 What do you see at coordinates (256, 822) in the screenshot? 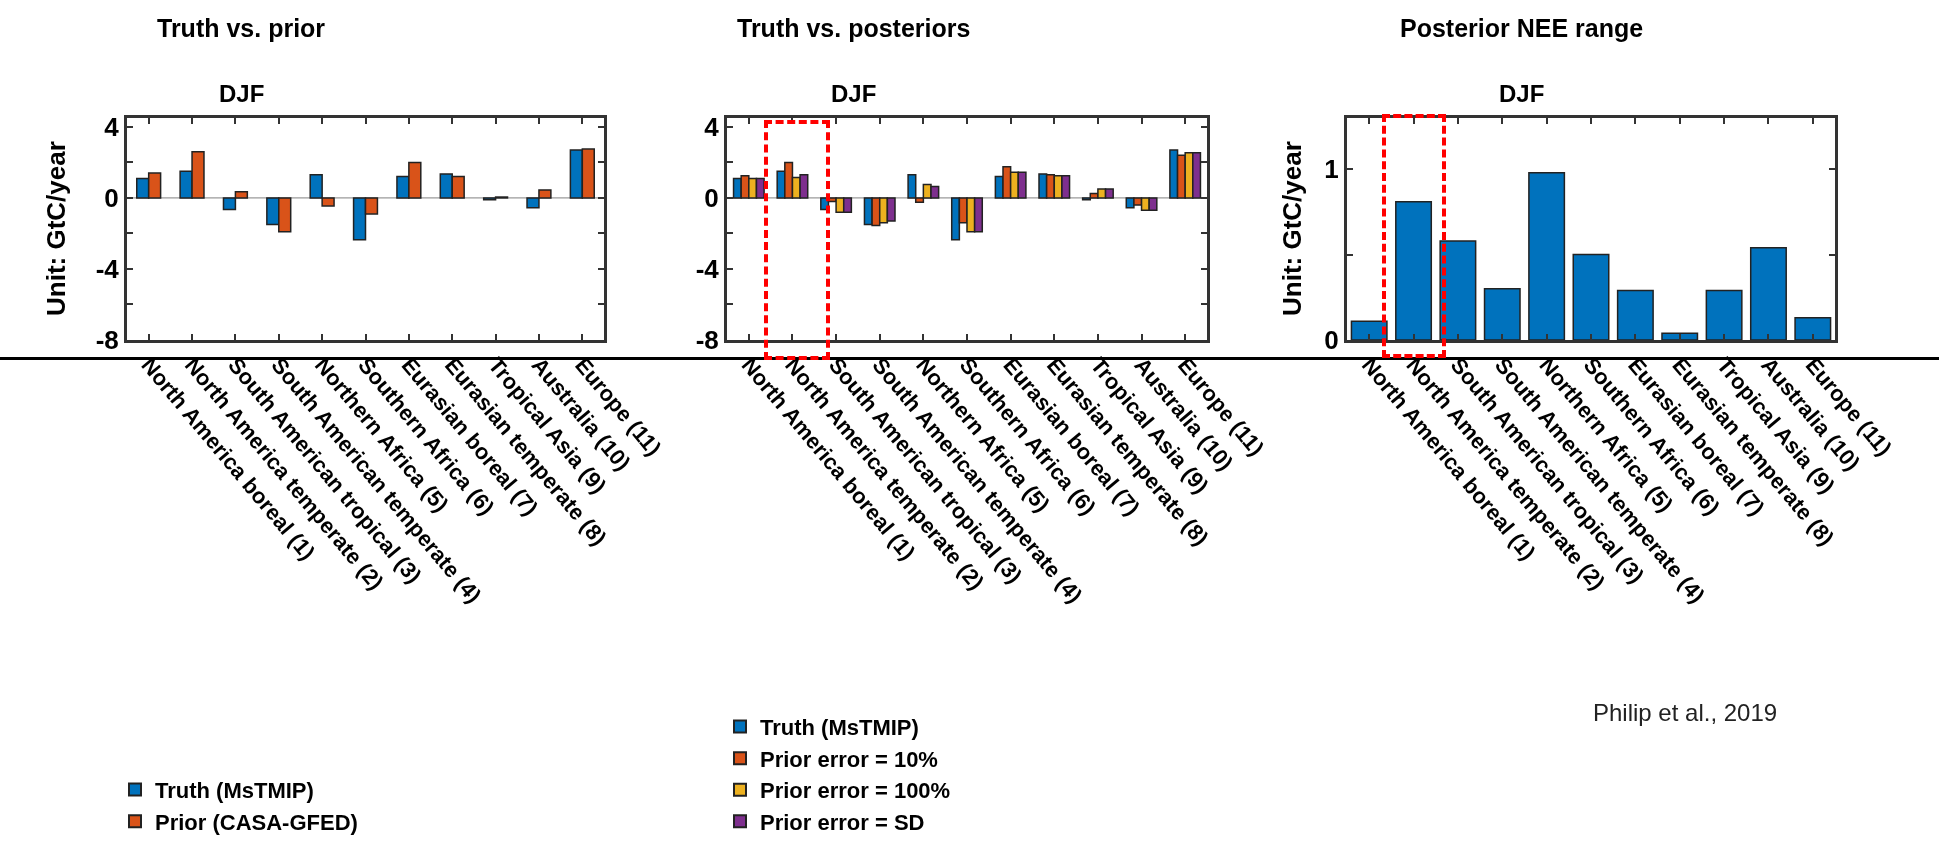
I see `legend-label: Prior (CASA-GFED)` at bounding box center [256, 822].